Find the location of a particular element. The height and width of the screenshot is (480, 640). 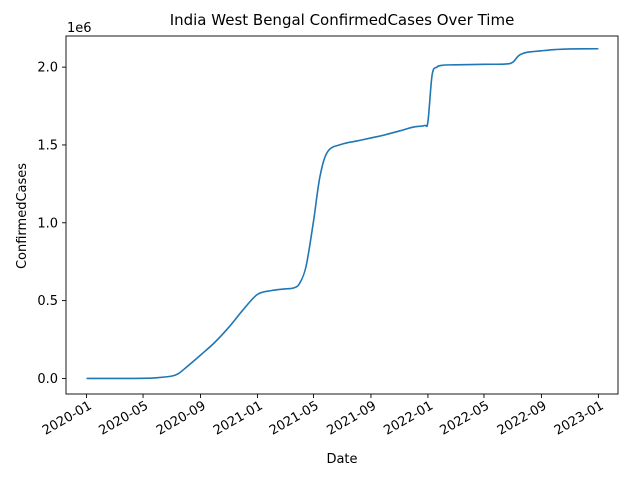

y-tick-label: 0.5 is located at coordinates (47, 301).